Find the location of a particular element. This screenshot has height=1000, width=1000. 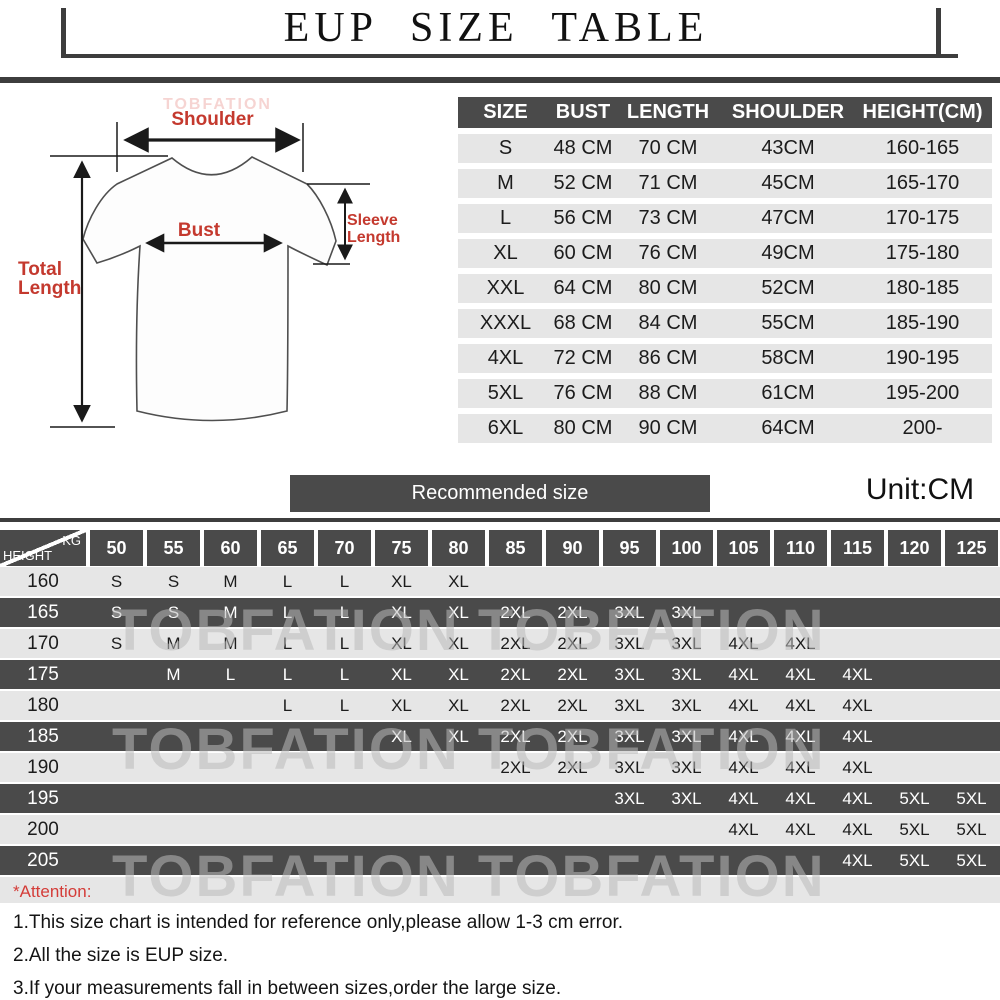

matrix-height-label: 185 is located at coordinates (43, 736).